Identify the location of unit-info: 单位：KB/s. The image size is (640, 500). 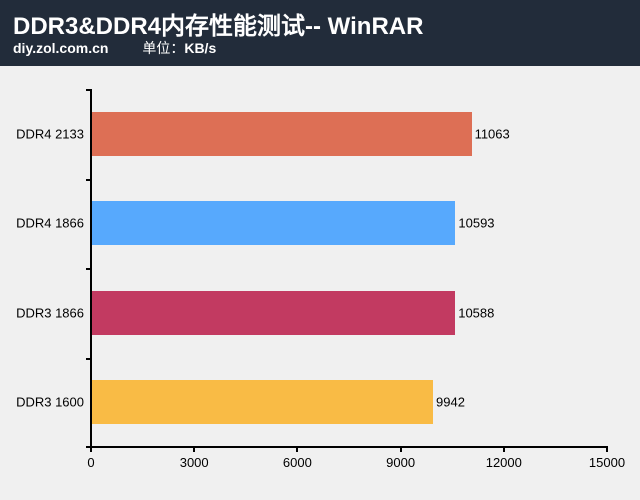
(179, 48).